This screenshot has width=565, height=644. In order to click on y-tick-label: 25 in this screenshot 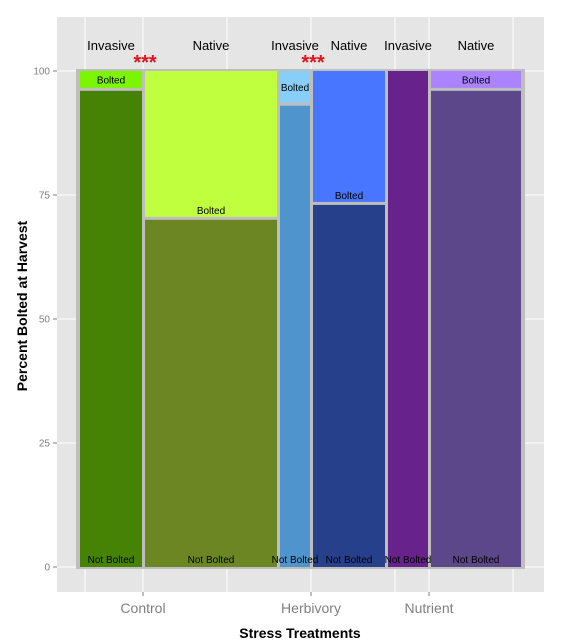, I will do `click(45, 444)`.